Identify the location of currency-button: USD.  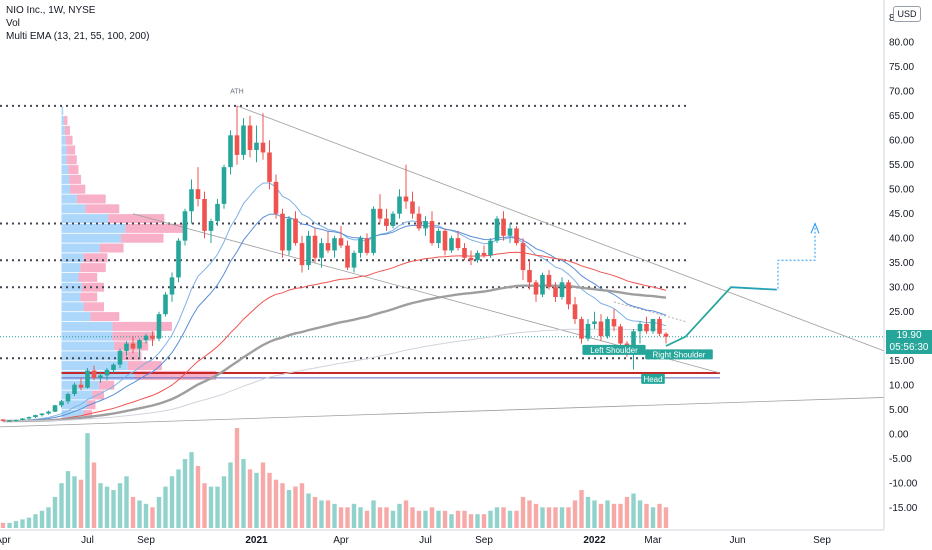
(907, 14).